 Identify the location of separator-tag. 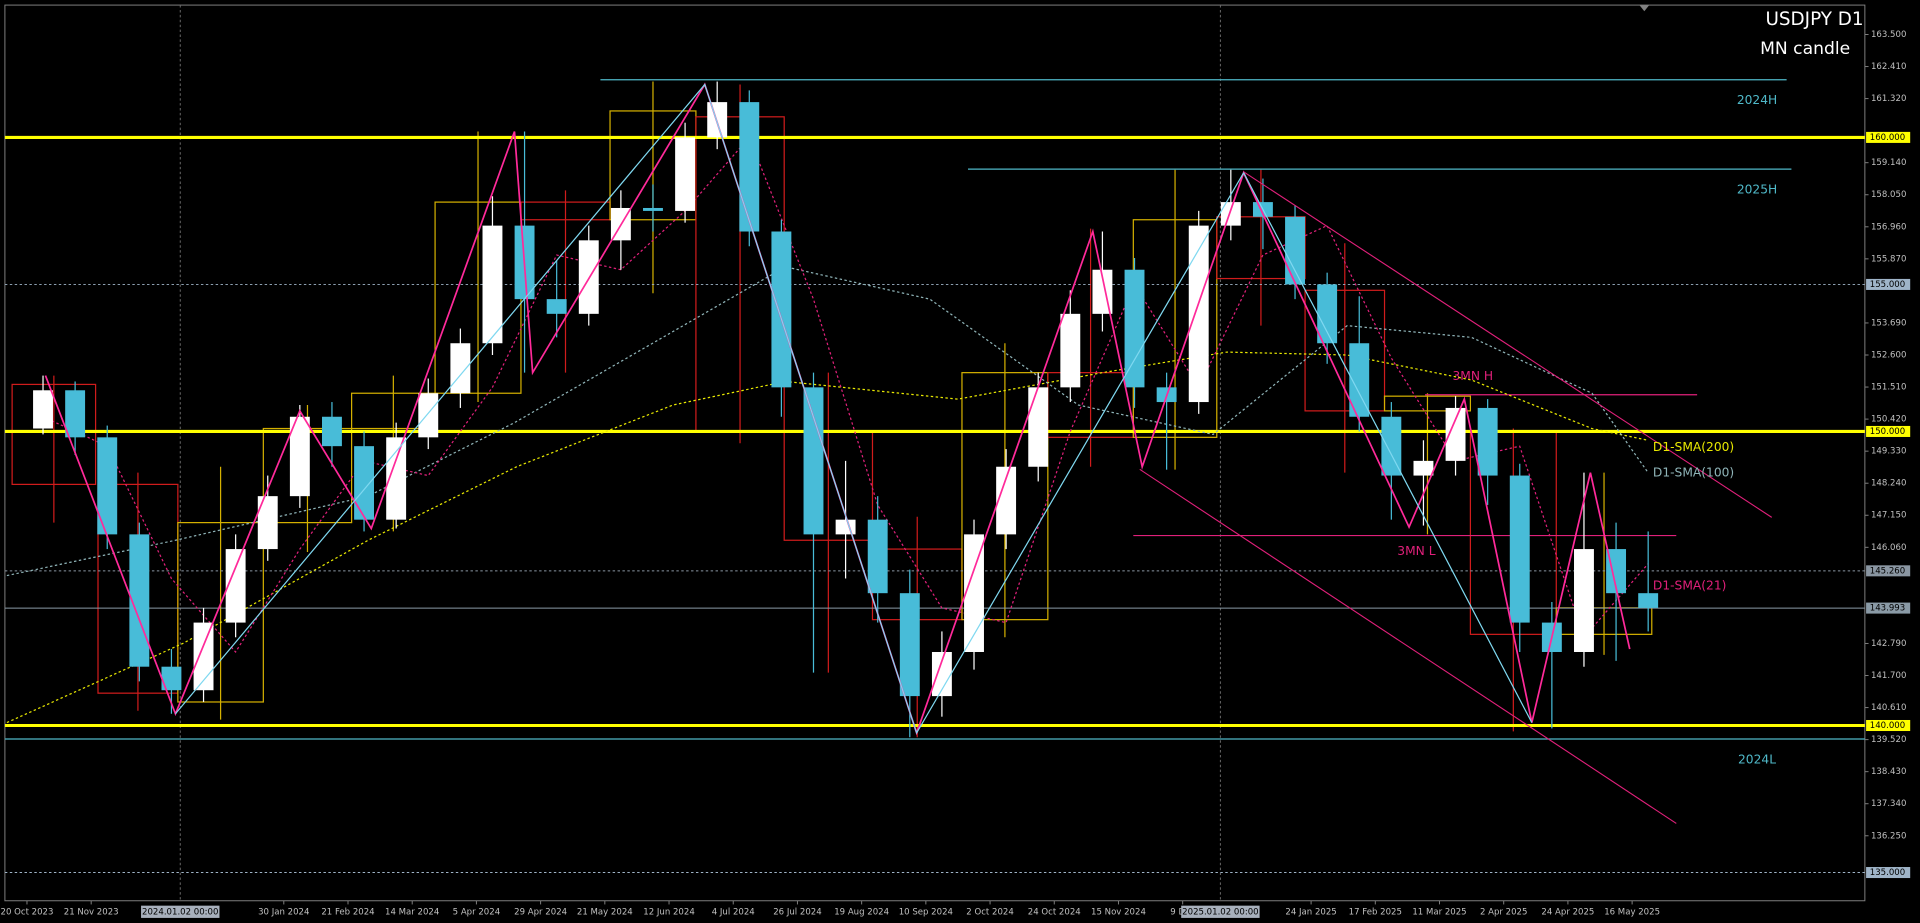
(1220, 911).